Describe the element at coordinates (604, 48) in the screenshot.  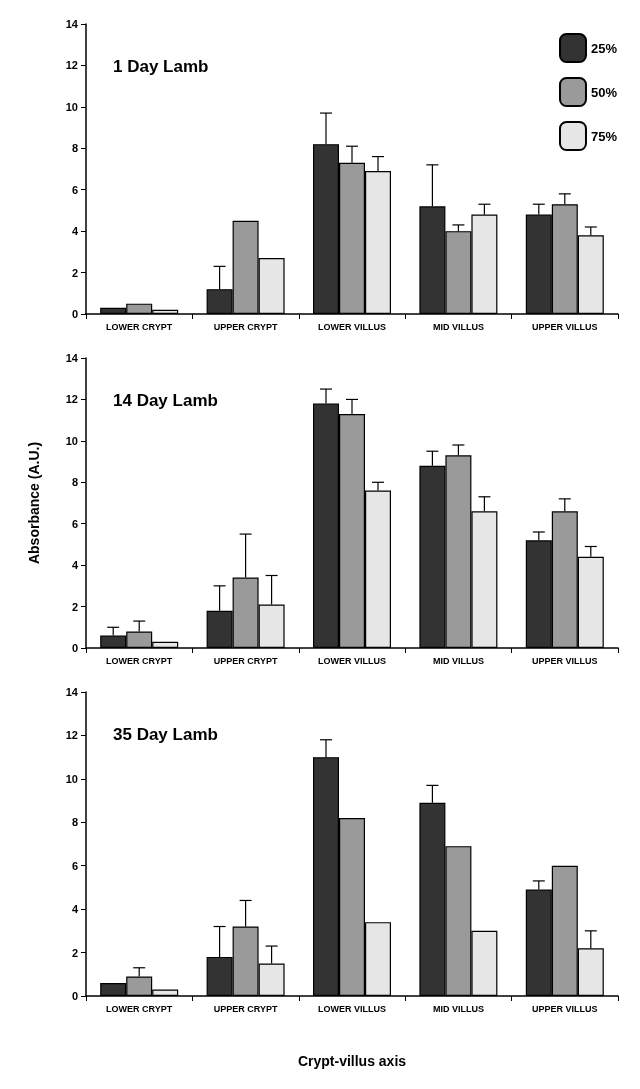
I see `legend-label: 25%` at that location.